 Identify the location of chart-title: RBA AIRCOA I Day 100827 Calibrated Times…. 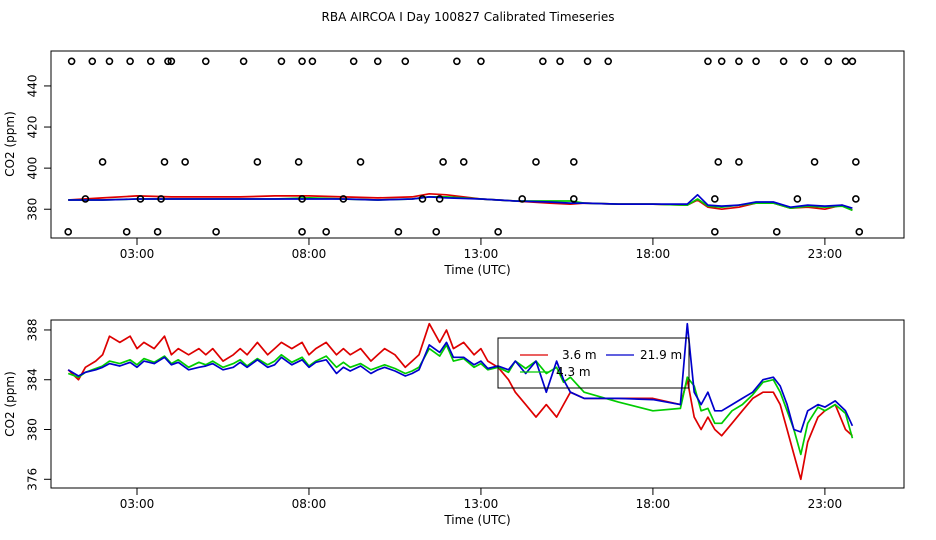
(468, 17).